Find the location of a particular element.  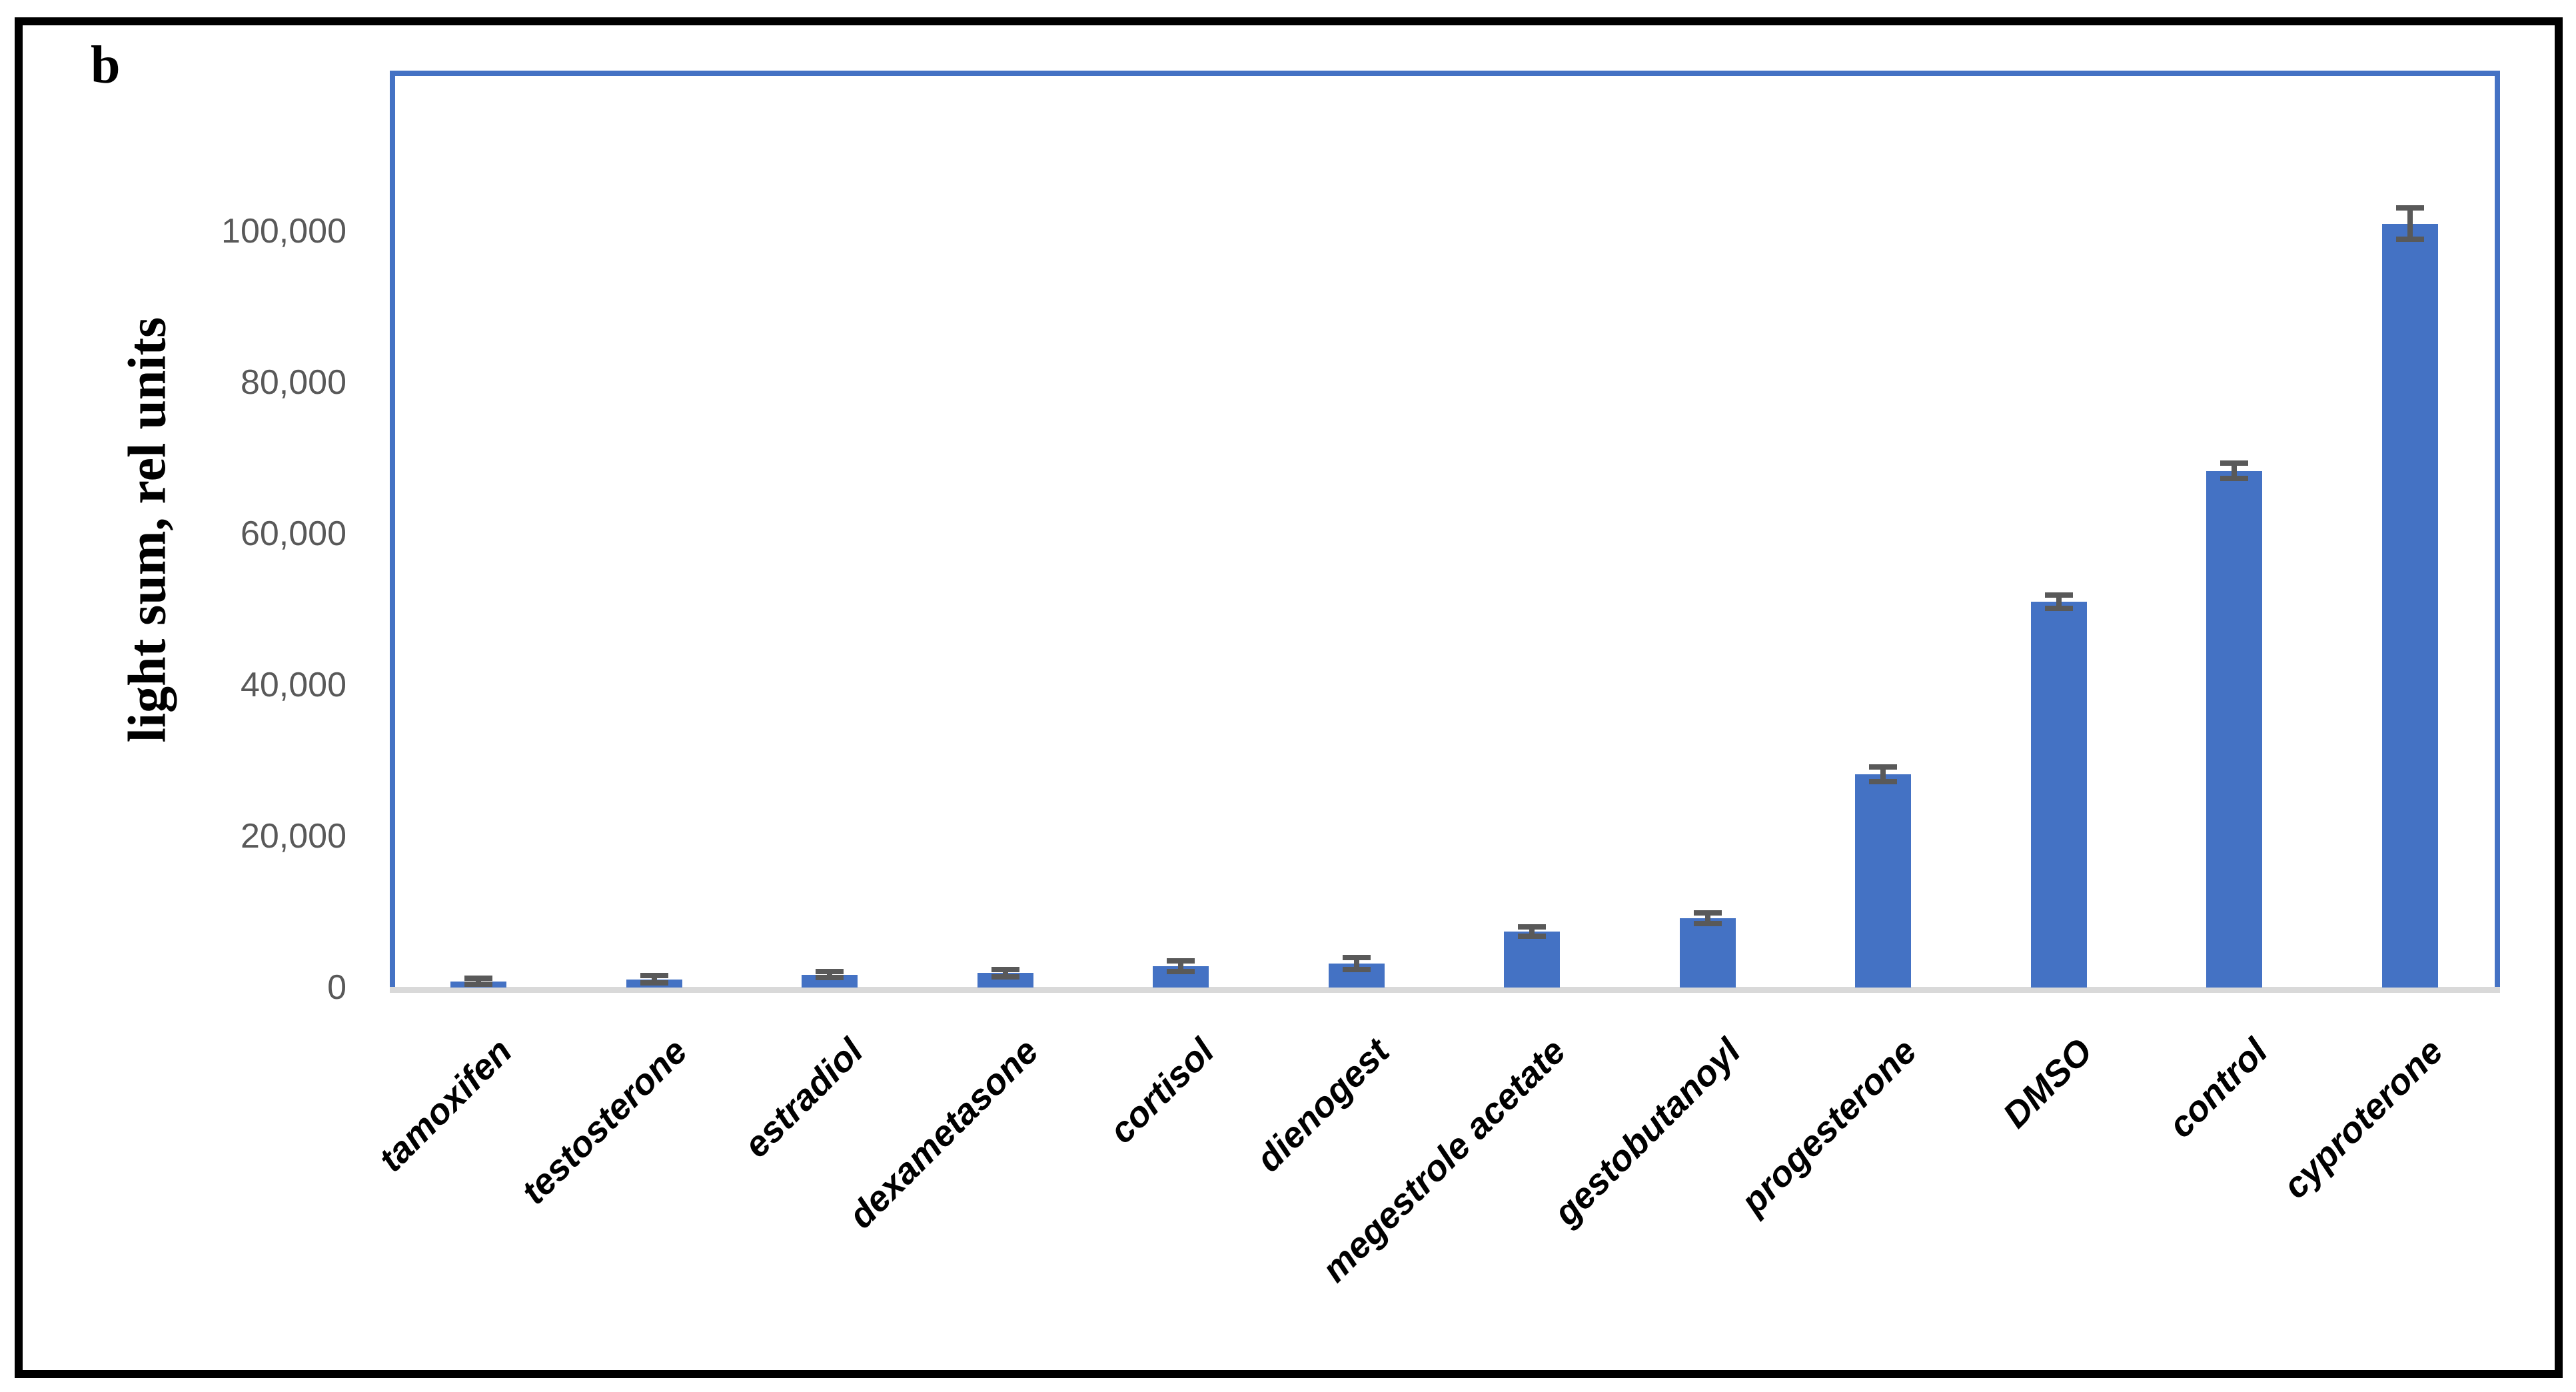

x-axis-line is located at coordinates (1445, 990).